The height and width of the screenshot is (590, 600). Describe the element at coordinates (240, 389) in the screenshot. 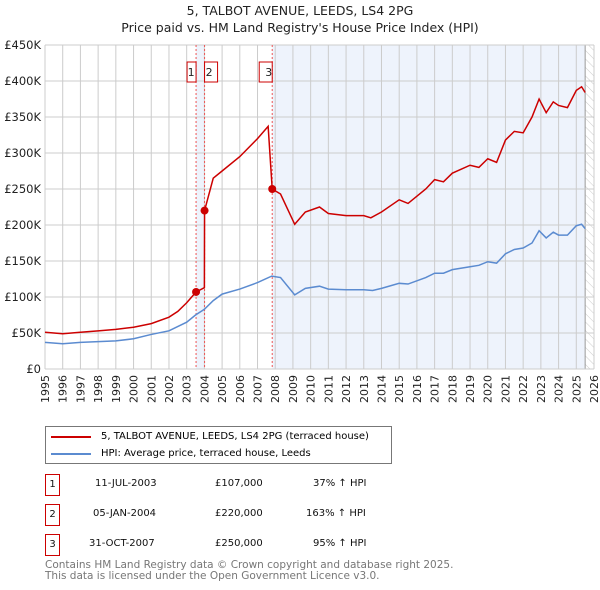

I see `x-tick-label: 2006` at that location.